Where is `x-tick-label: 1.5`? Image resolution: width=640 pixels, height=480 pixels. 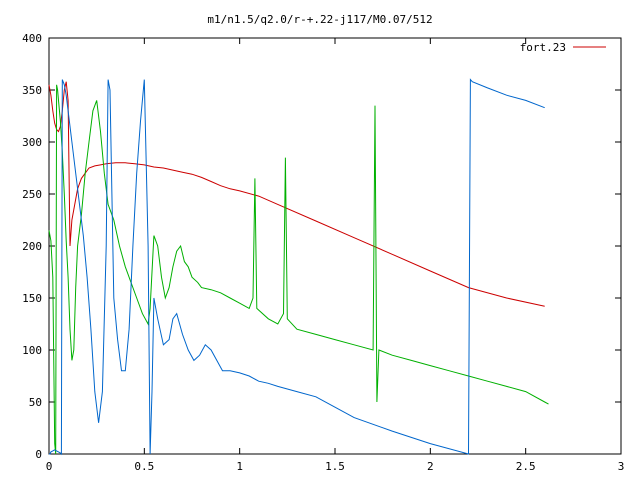
x-tick-label: 1.5 is located at coordinates (335, 466).